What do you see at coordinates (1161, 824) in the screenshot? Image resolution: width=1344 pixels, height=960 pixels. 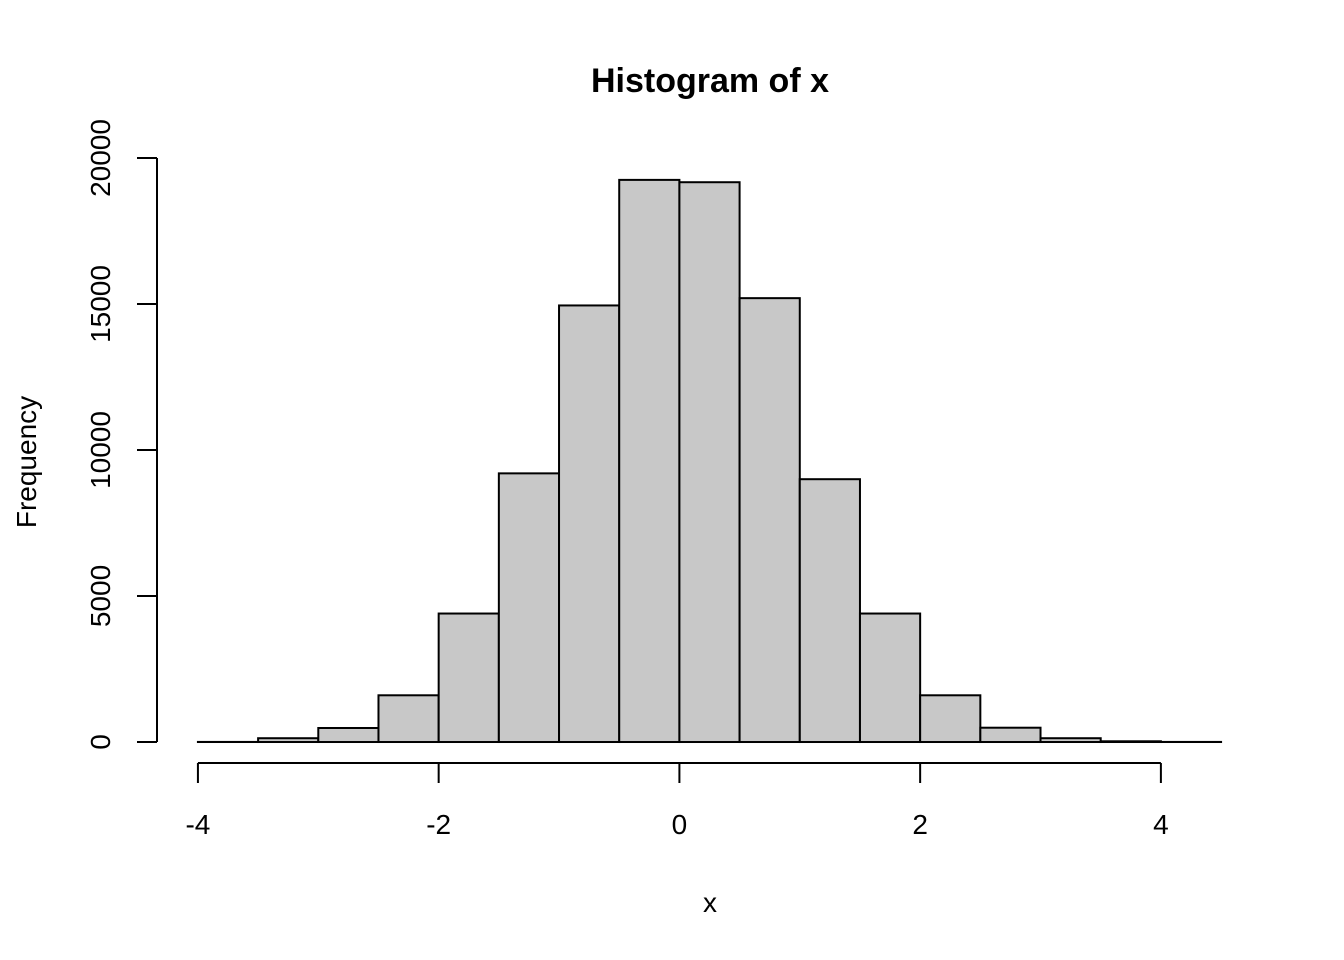 I see `x-tick-label: 4` at bounding box center [1161, 824].